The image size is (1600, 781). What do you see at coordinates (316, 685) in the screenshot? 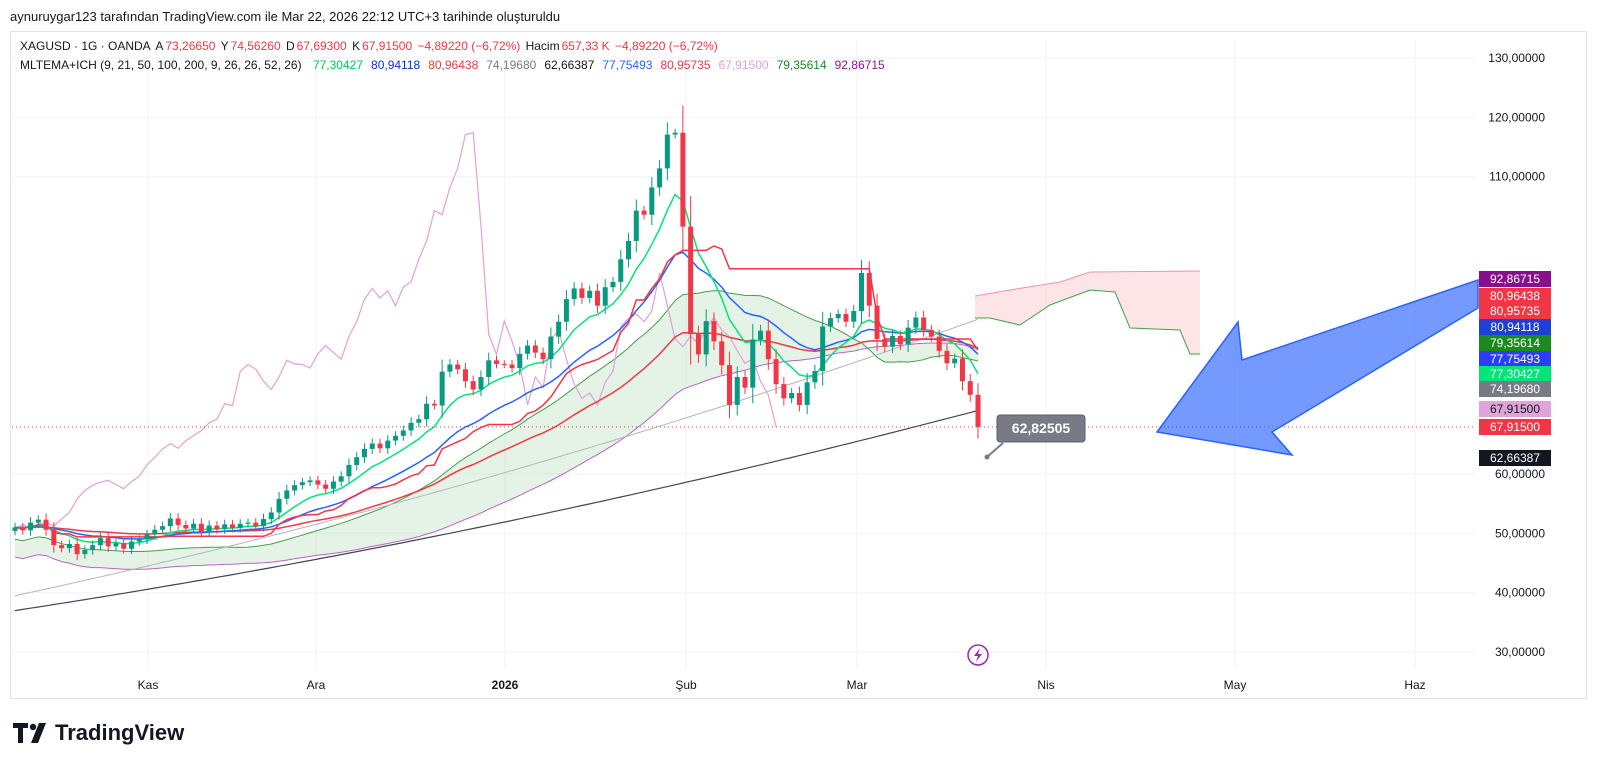
I see `x-tick-label: Ara` at bounding box center [316, 685].